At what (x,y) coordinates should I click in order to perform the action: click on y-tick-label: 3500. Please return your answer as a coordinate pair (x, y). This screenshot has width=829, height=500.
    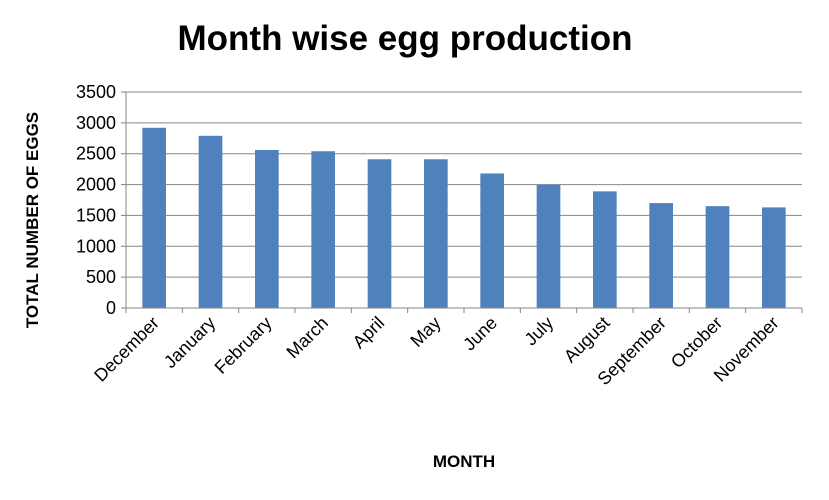
    Looking at the image, I should click on (96, 92).